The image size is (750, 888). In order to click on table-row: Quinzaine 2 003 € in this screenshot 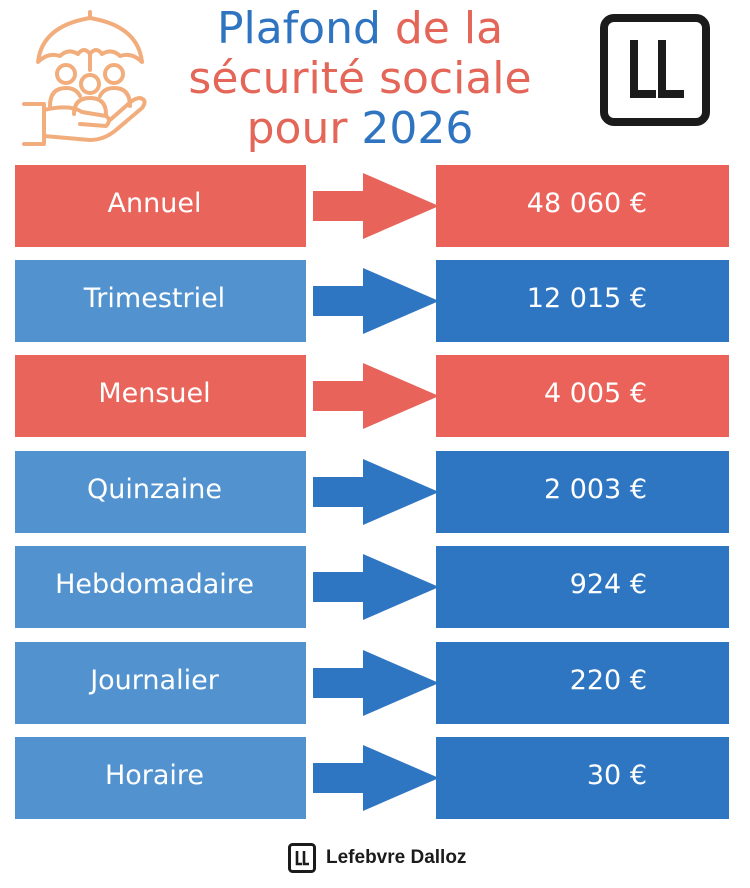, I will do `click(372, 492)`.